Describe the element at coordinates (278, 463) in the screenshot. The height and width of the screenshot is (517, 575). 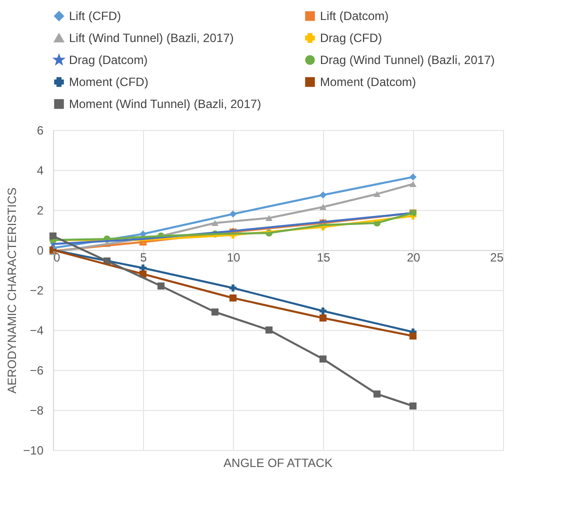
I see `x-axis-title: ANGLE OF ATTACK` at that location.